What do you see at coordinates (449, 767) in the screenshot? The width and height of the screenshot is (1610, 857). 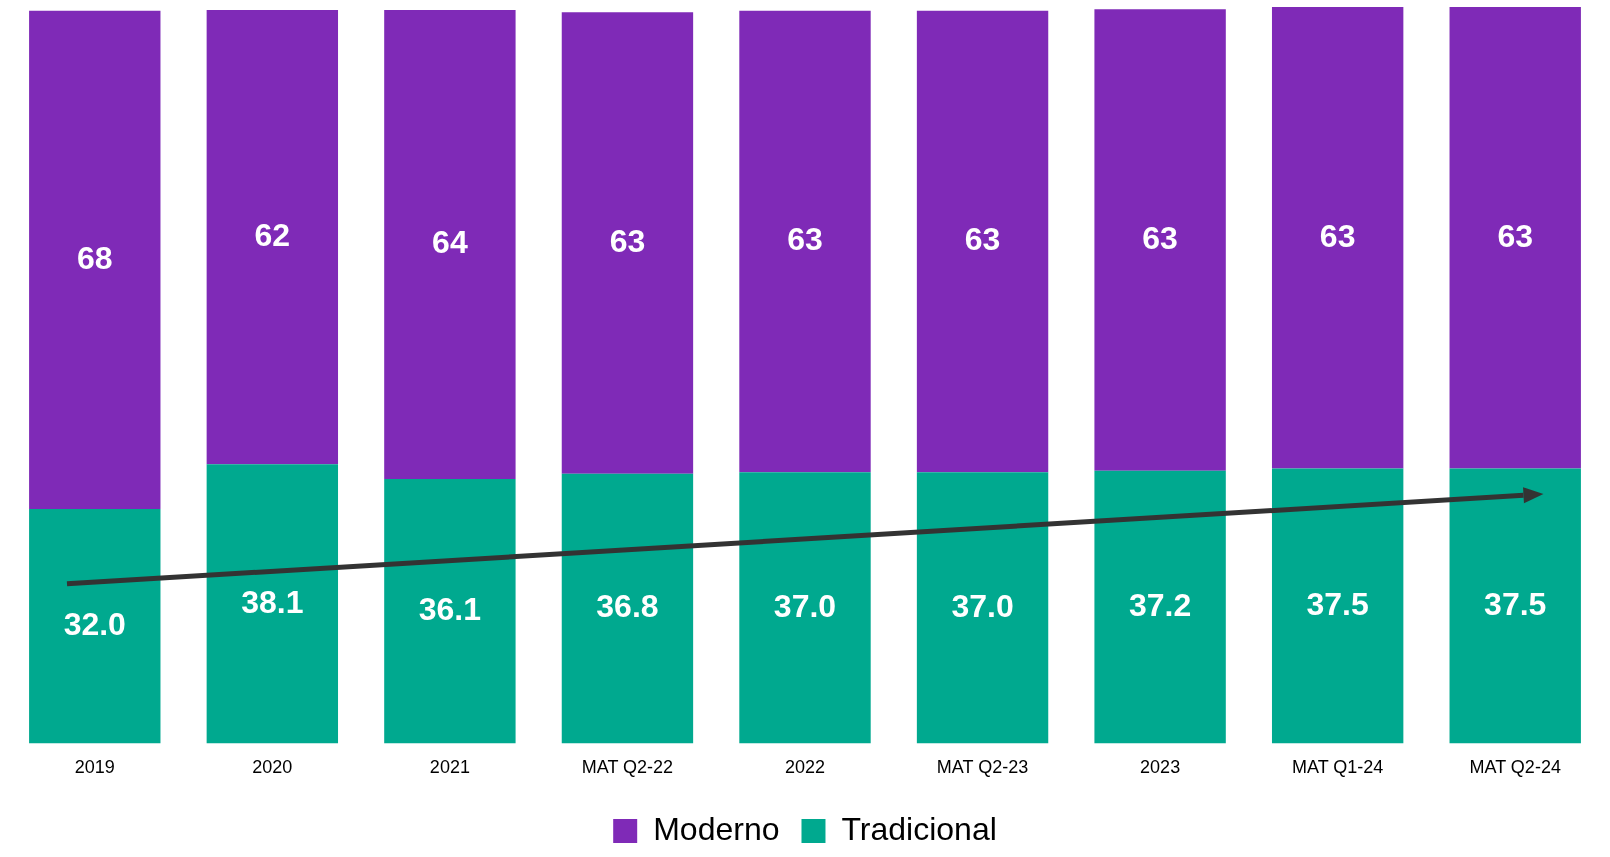 I see `x-tick-label: 2021` at bounding box center [449, 767].